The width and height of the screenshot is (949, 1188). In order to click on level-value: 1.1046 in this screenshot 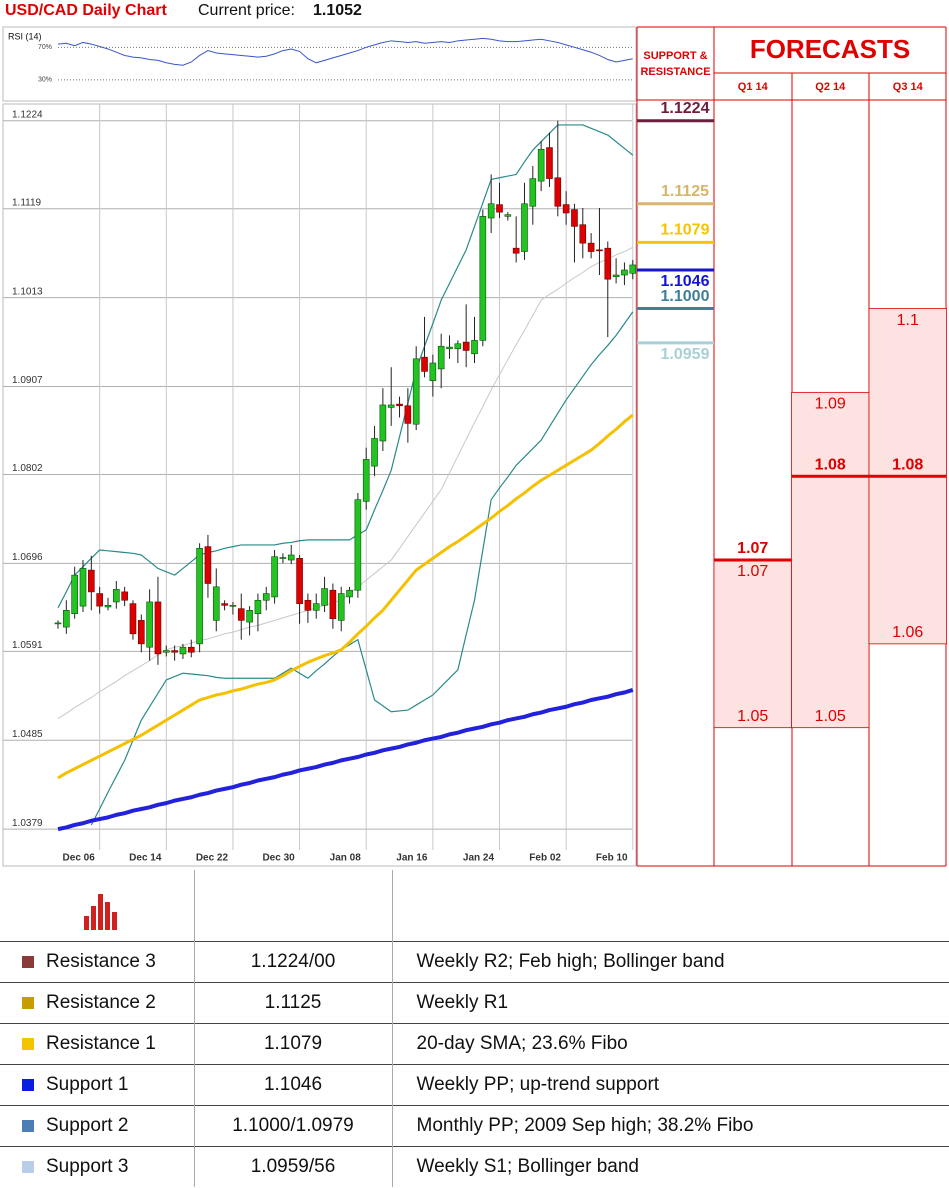, I will do `click(292, 1085)`.